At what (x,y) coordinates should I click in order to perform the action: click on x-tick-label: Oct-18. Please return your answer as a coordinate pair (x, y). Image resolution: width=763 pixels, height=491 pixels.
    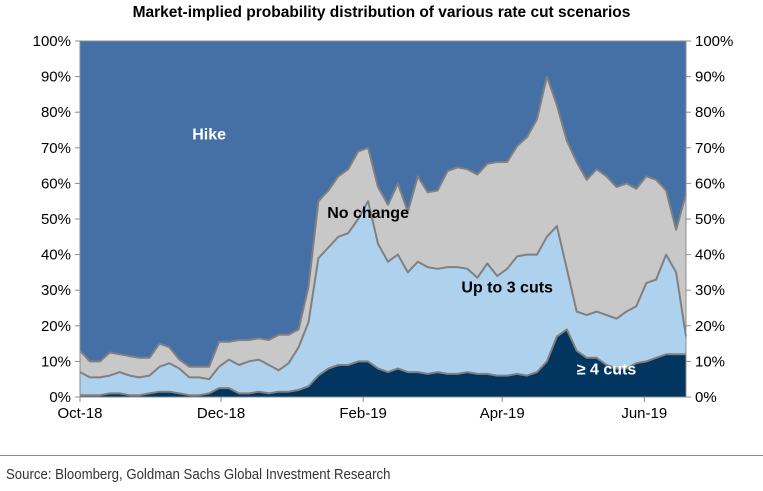
    Looking at the image, I should click on (79, 413).